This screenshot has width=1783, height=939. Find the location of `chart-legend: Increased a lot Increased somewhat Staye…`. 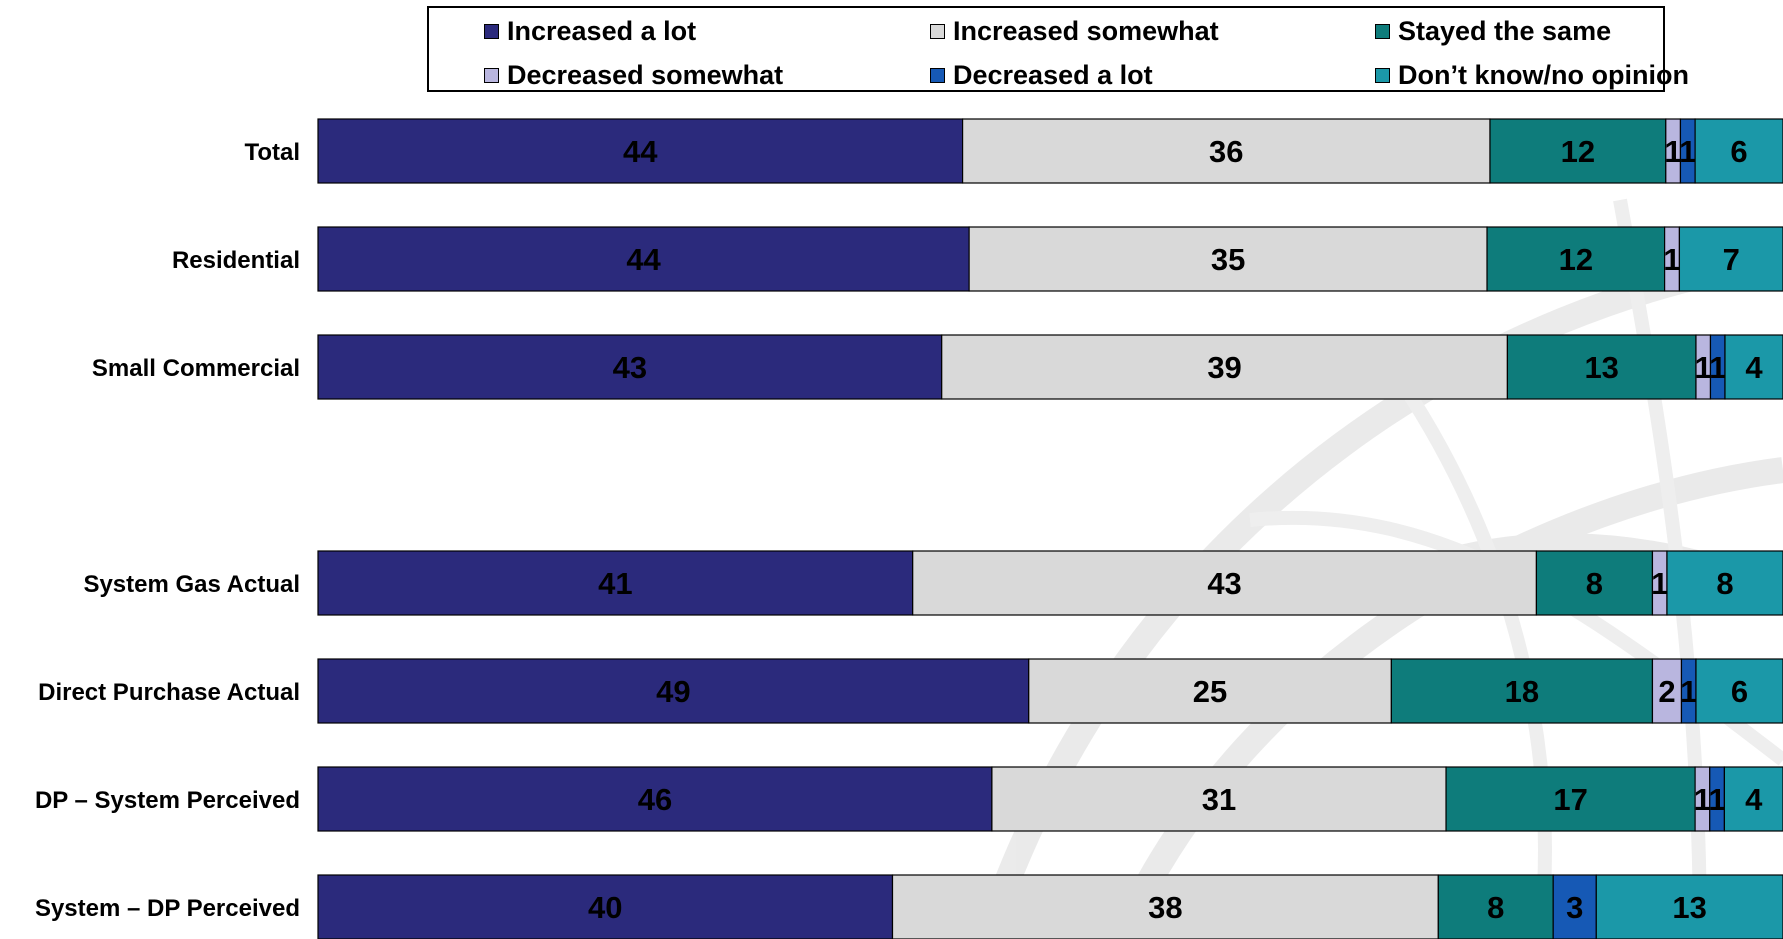

chart-legend: Increased a lot Increased somewhat Staye… is located at coordinates (1058, 49).